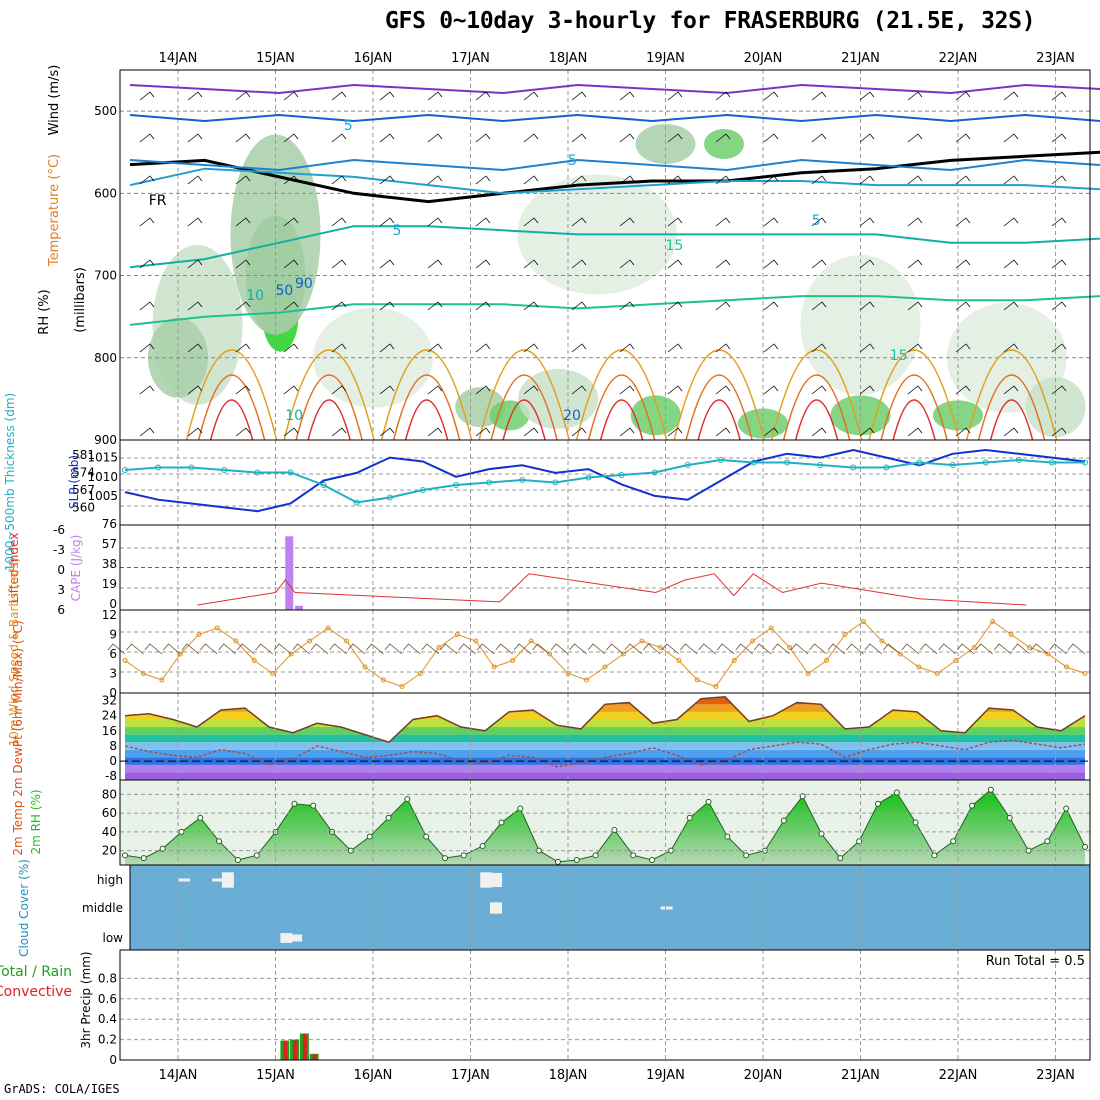 This screenshot has width=1100, height=1100. I want to click on wind10m-axis-label: 10m Wind Speed & Barbs (m/s), so click(14, 652).